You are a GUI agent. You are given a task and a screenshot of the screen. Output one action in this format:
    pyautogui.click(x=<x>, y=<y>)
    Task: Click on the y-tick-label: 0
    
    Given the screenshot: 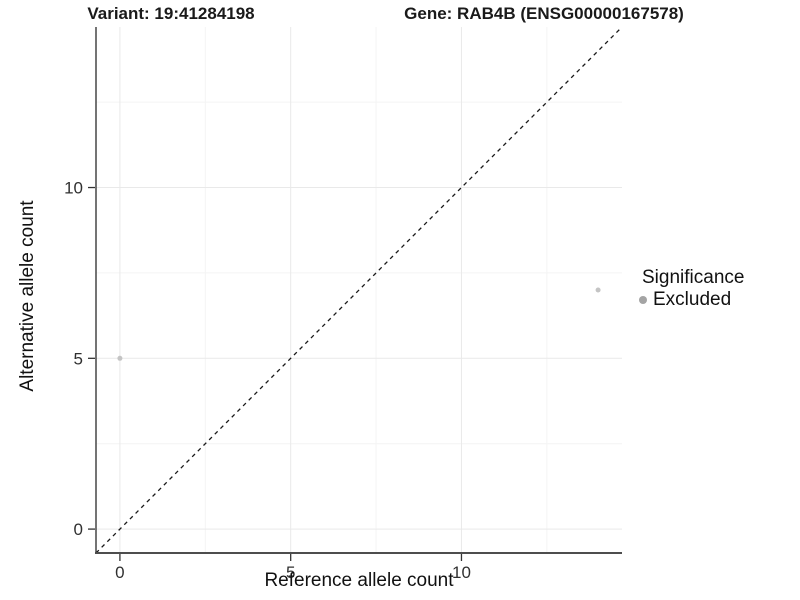 What is the action you would take?
    pyautogui.click(x=78, y=529)
    